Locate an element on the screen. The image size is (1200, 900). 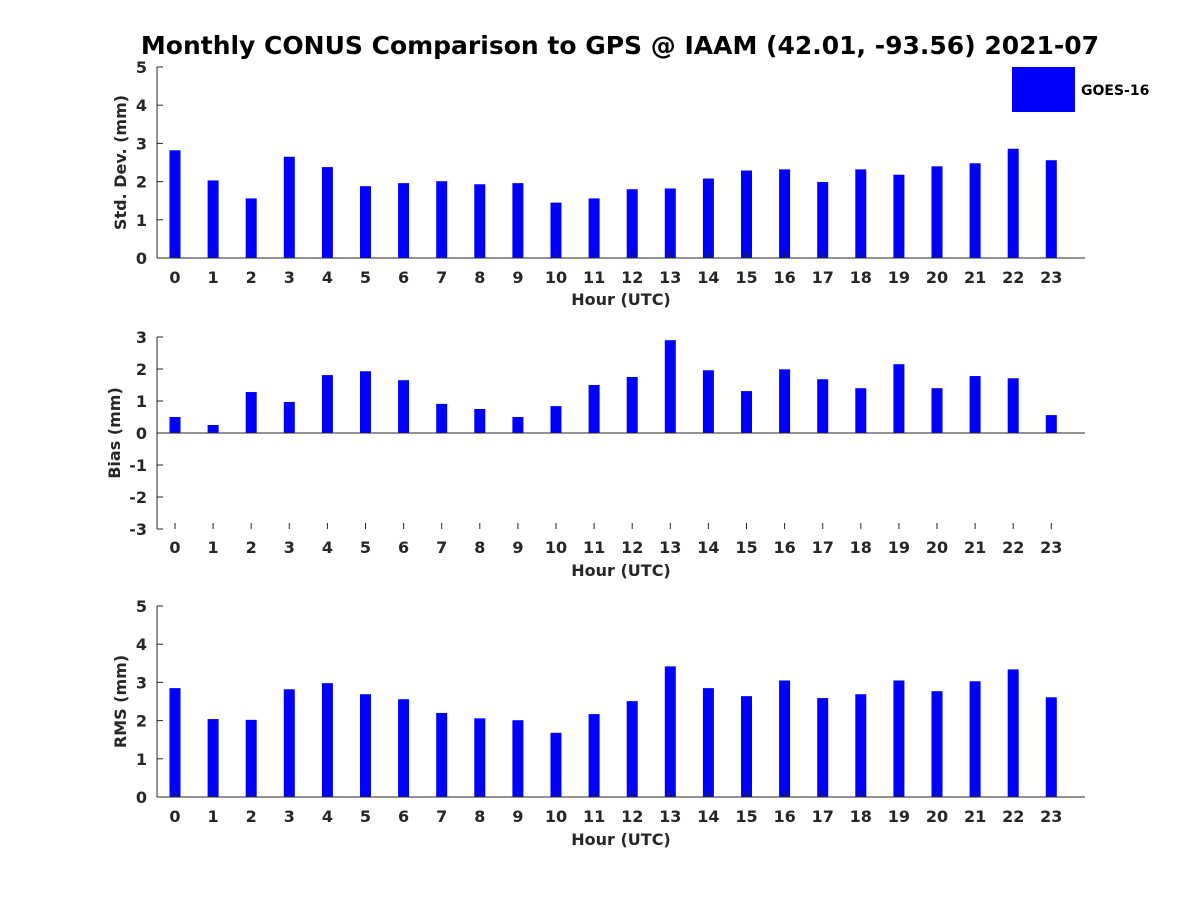
bias-x-tick-label: 8 is located at coordinates (479, 547).